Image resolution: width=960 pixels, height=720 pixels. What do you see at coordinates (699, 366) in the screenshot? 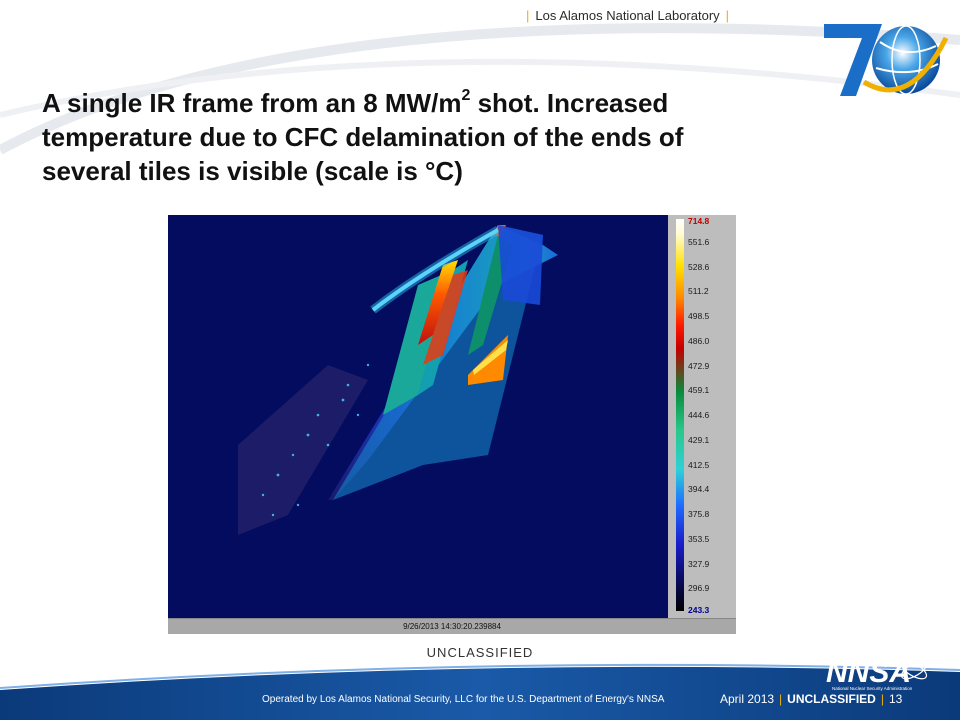
I see `scale-tick: 472.9` at bounding box center [699, 366].